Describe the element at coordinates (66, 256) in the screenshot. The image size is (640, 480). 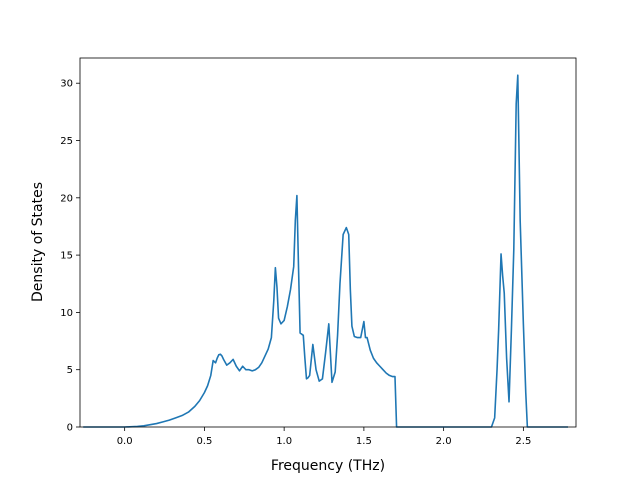
I see `y-tick-label: 15` at that location.